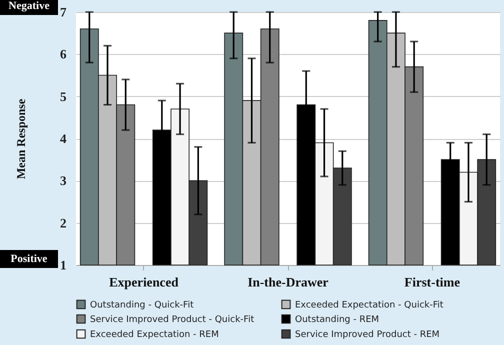  What do you see at coordinates (63, 54) in the screenshot?
I see `y-tick-label: 6` at bounding box center [63, 54].